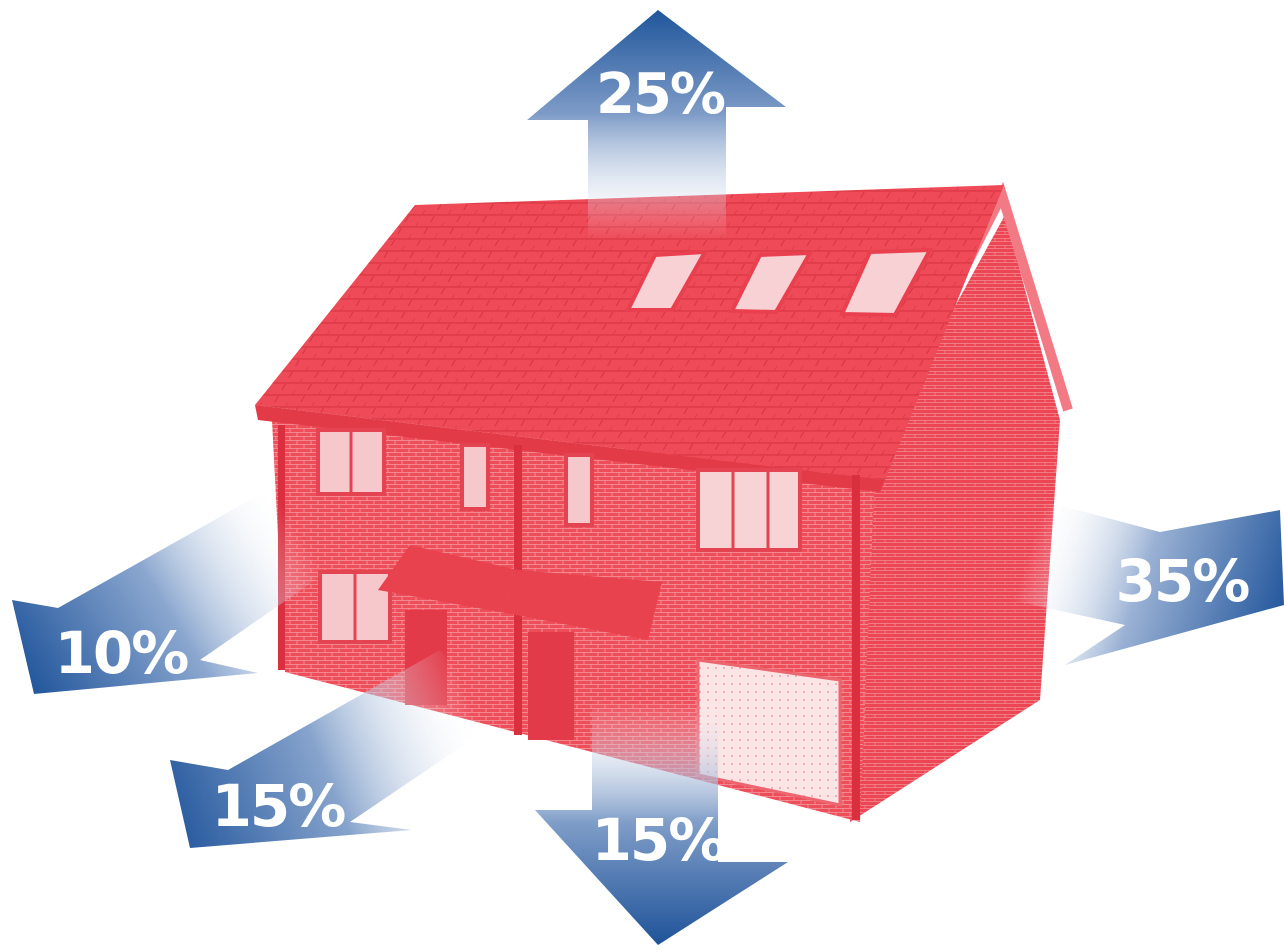 This screenshot has height=950, width=1284. Describe the element at coordinates (1183, 581) in the screenshot. I see `walls-percent-label: 35%` at that location.